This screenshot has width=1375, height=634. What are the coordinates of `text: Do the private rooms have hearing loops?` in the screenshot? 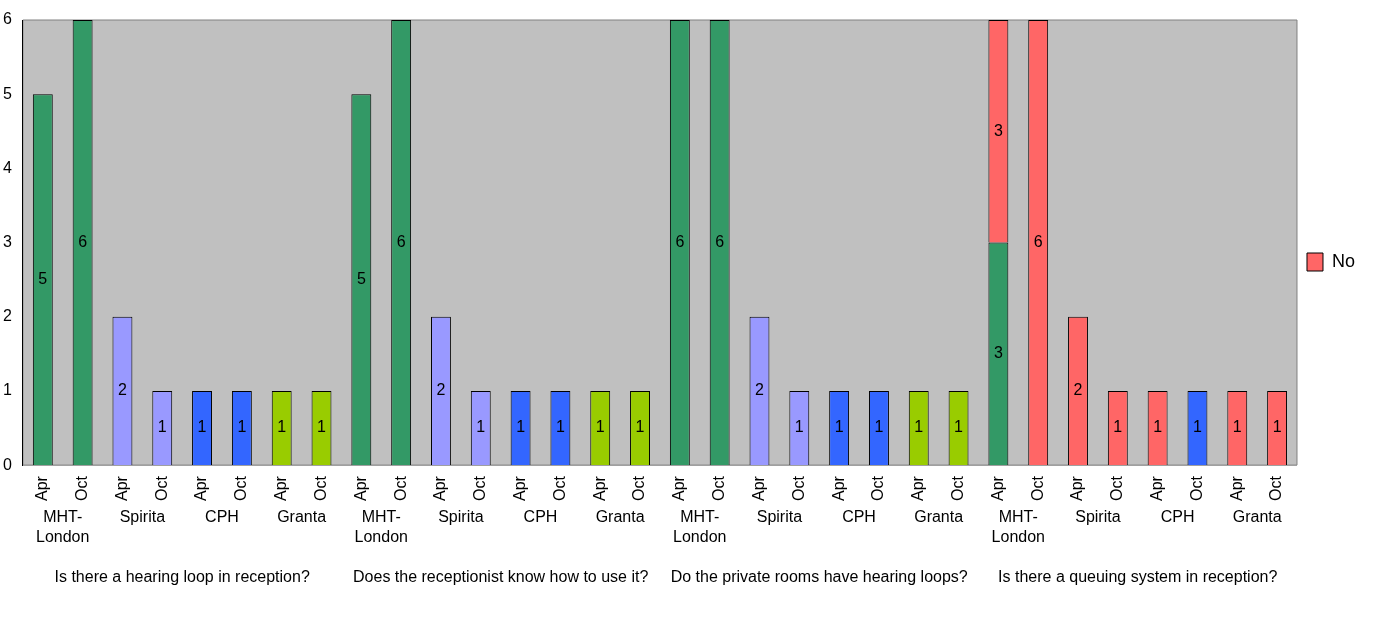 It's located at (819, 577).